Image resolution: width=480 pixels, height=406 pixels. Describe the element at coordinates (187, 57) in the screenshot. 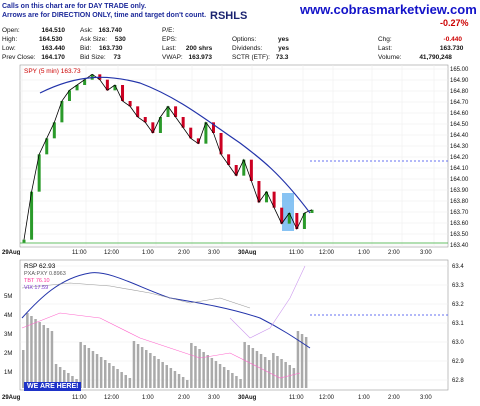

I see `quote-vwap: VWAP: 163.973` at that location.